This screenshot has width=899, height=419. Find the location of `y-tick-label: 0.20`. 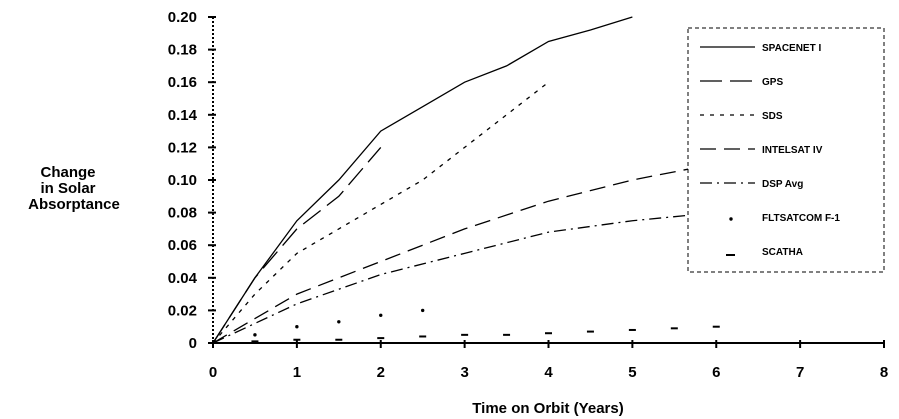

y-tick-label: 0.20 is located at coordinates (182, 17).